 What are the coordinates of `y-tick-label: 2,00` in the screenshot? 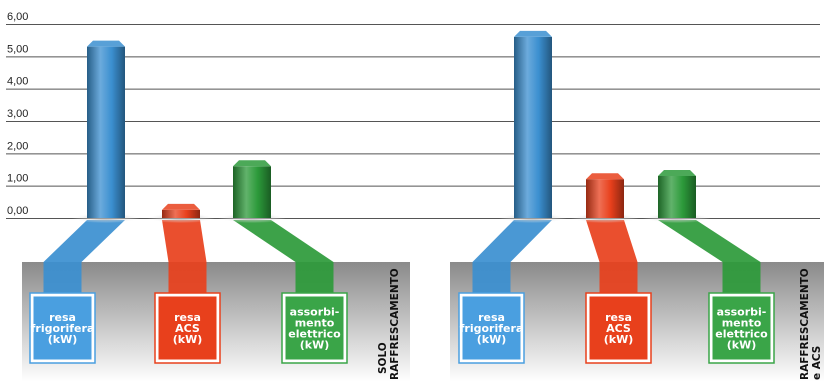 It's located at (17, 146).